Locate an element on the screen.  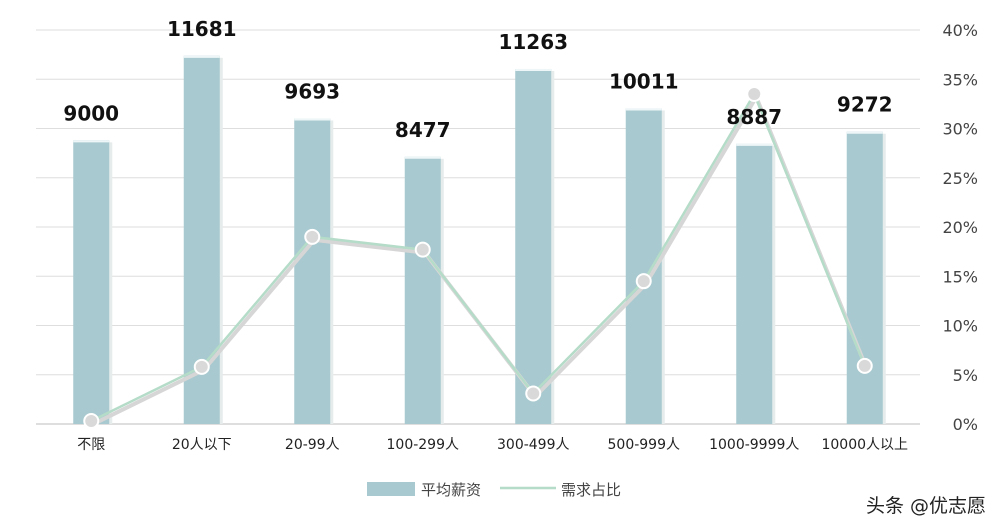
category-label: 300-499人 is located at coordinates (533, 445).